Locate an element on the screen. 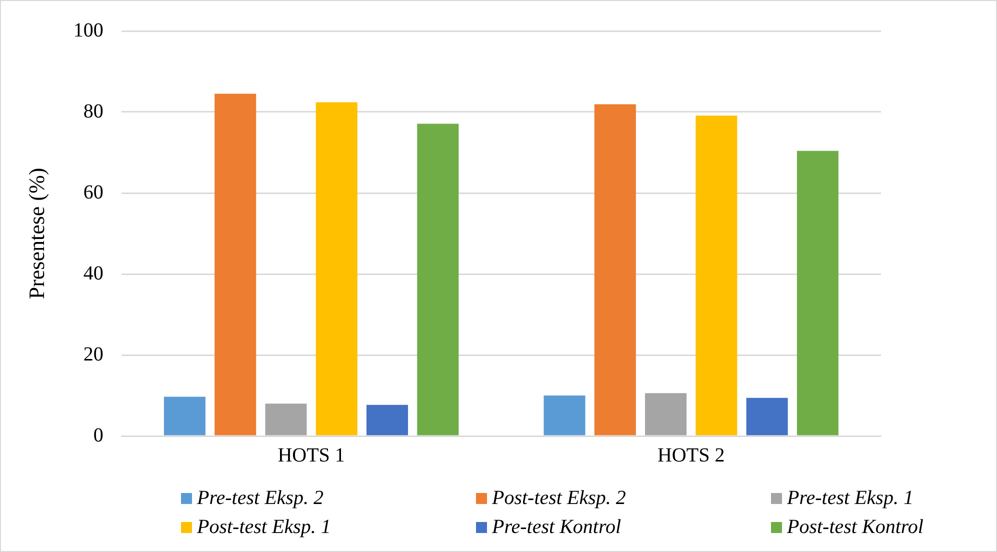  y-tick-label: 20 is located at coordinates (93, 354).